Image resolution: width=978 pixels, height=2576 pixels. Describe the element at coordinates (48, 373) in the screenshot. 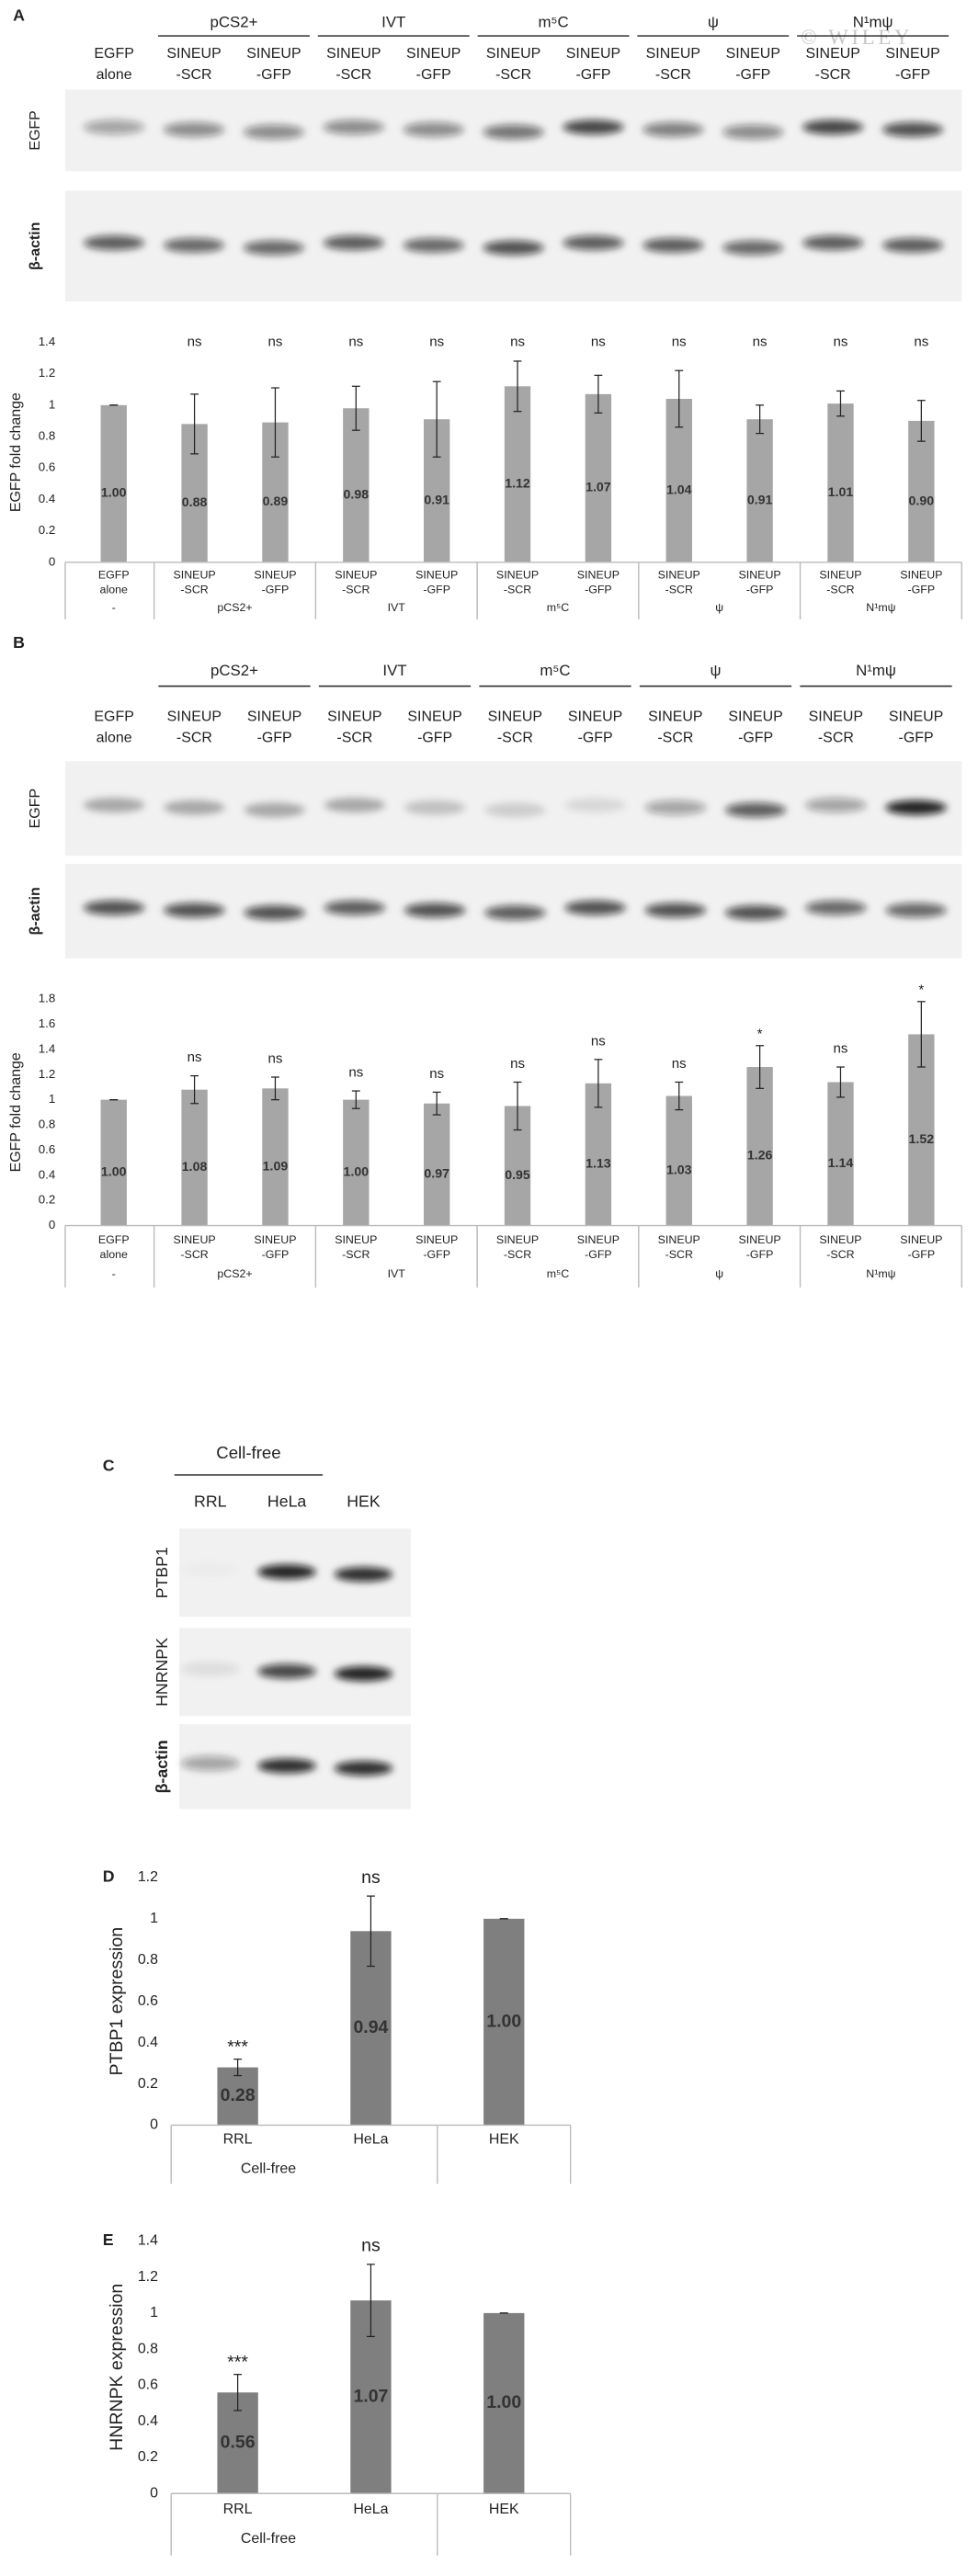

I see `y-tick-label: 1.2` at that location.